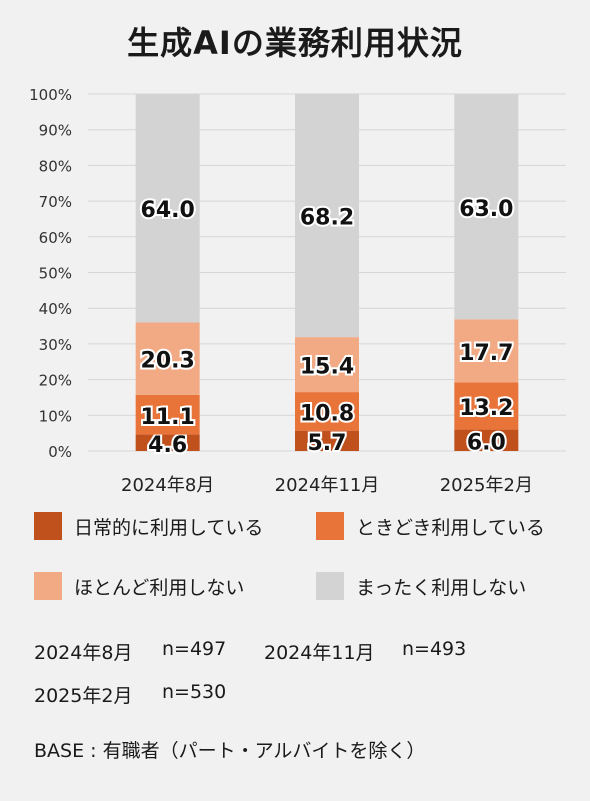 This screenshot has height=801, width=590. I want to click on legend-swatch-never, so click(330, 586).